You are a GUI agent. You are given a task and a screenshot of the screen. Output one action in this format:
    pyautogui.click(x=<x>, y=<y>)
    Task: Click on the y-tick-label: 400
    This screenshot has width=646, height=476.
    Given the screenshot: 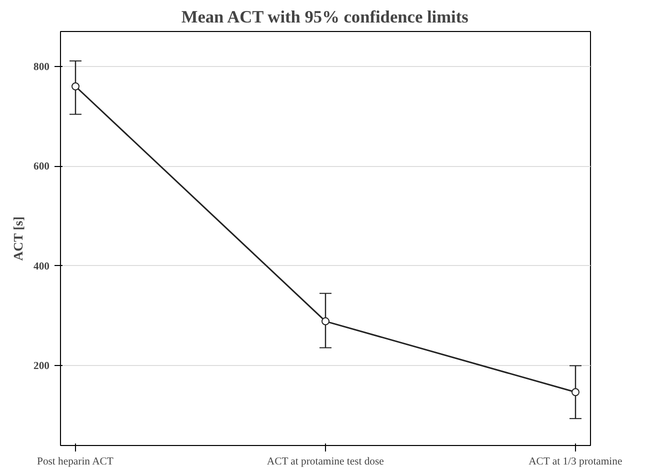 What is the action you would take?
    pyautogui.click(x=42, y=266)
    